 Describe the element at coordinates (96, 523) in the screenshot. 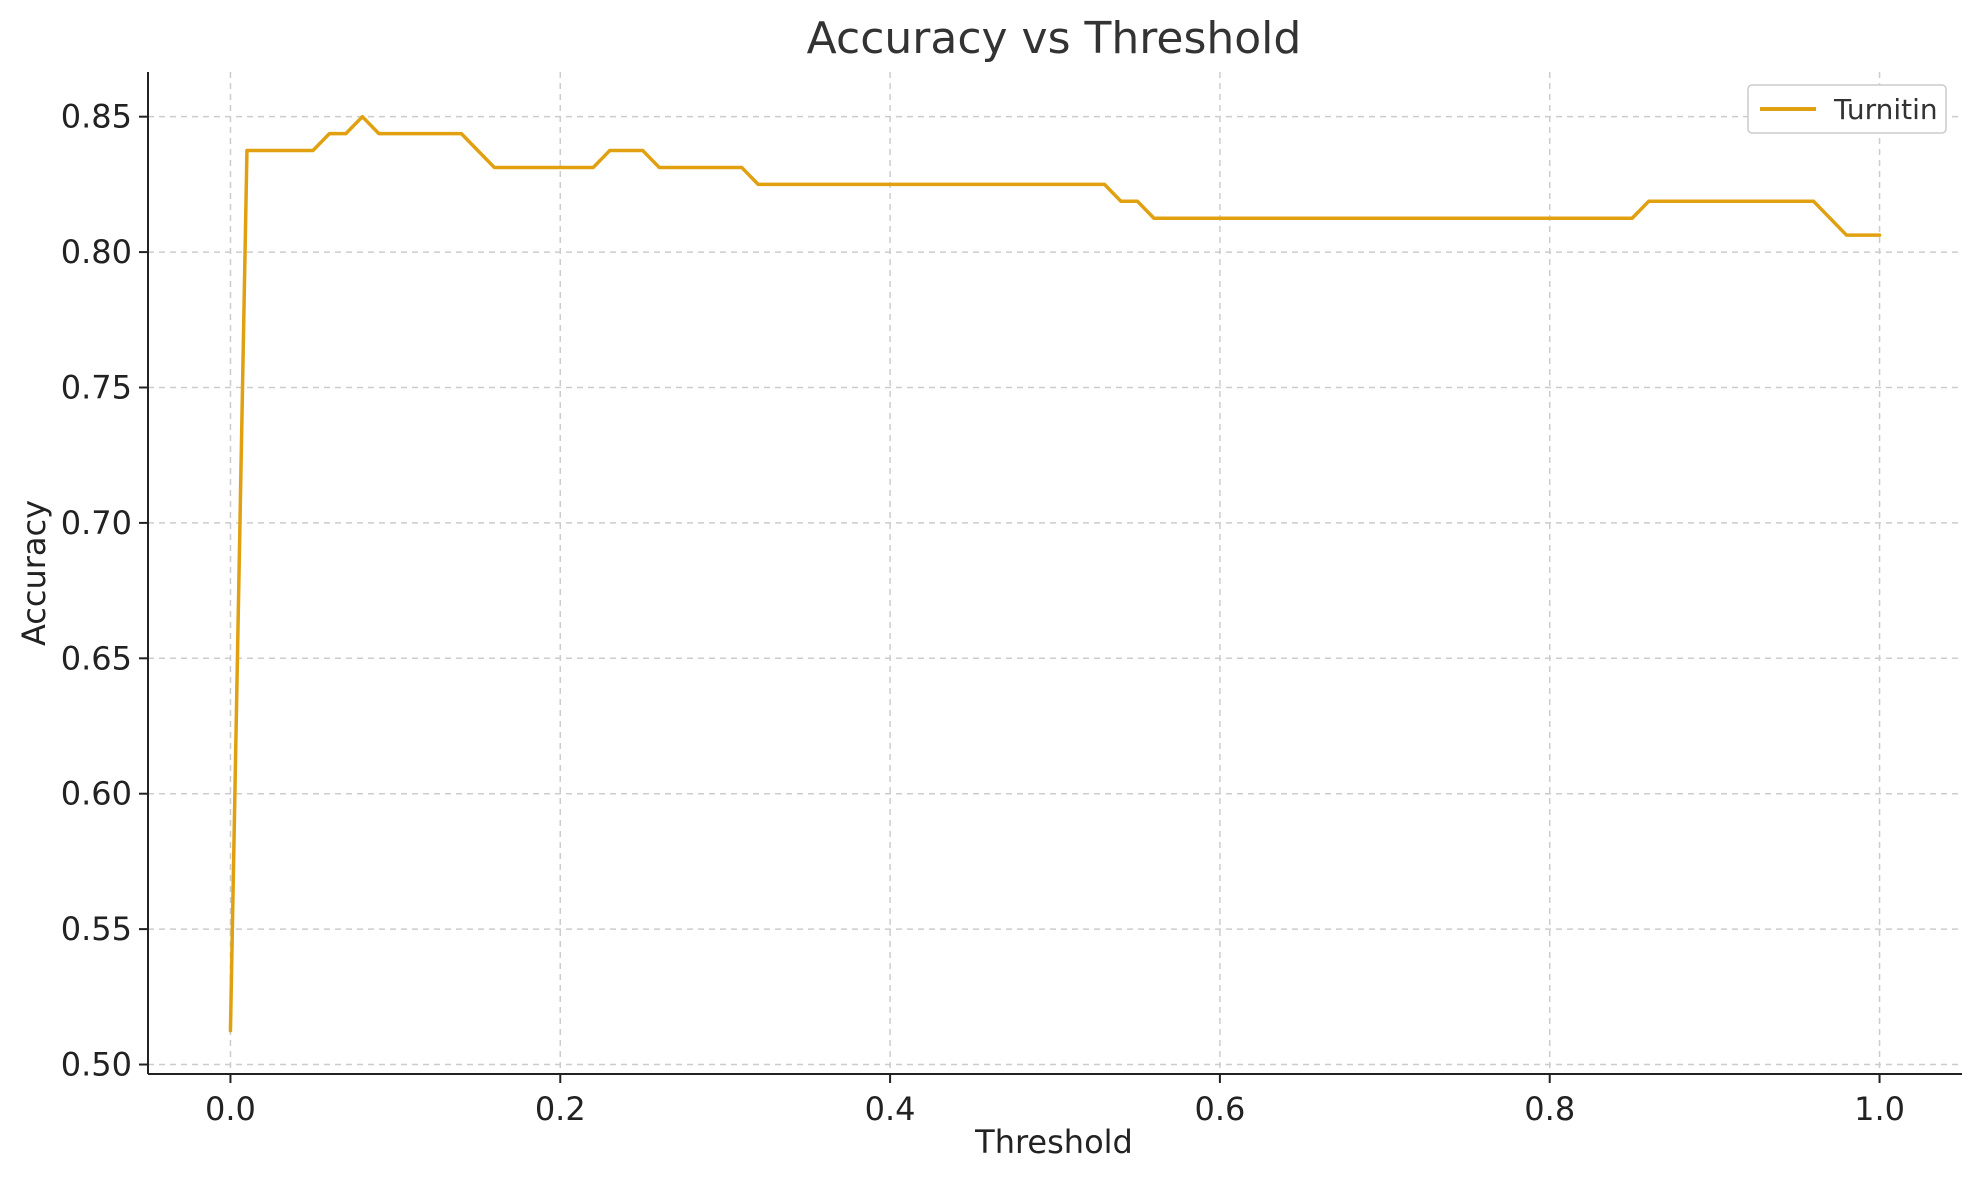

I see `y-tick-label: 0.70` at that location.